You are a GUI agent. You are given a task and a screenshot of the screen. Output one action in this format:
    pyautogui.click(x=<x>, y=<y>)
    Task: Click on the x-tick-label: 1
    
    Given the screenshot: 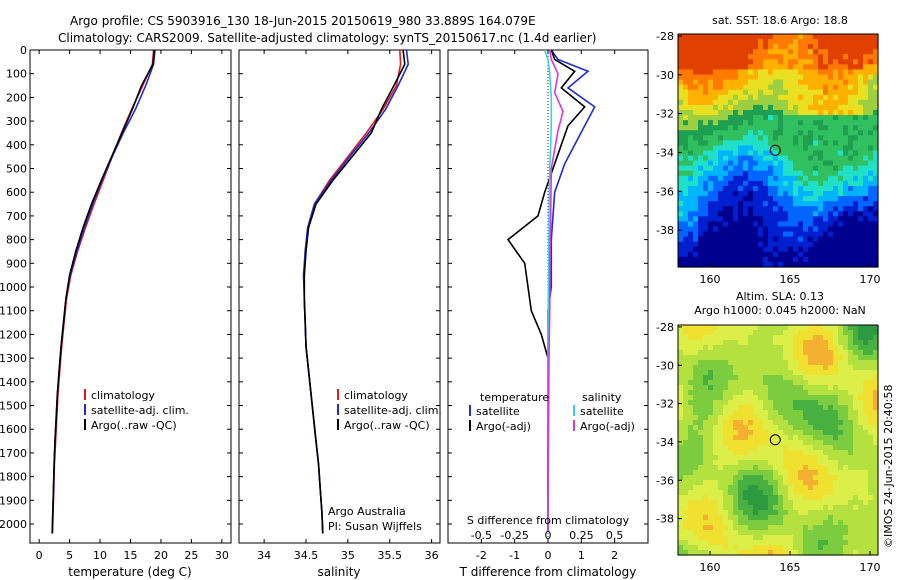 What is the action you would take?
    pyautogui.click(x=581, y=555)
    